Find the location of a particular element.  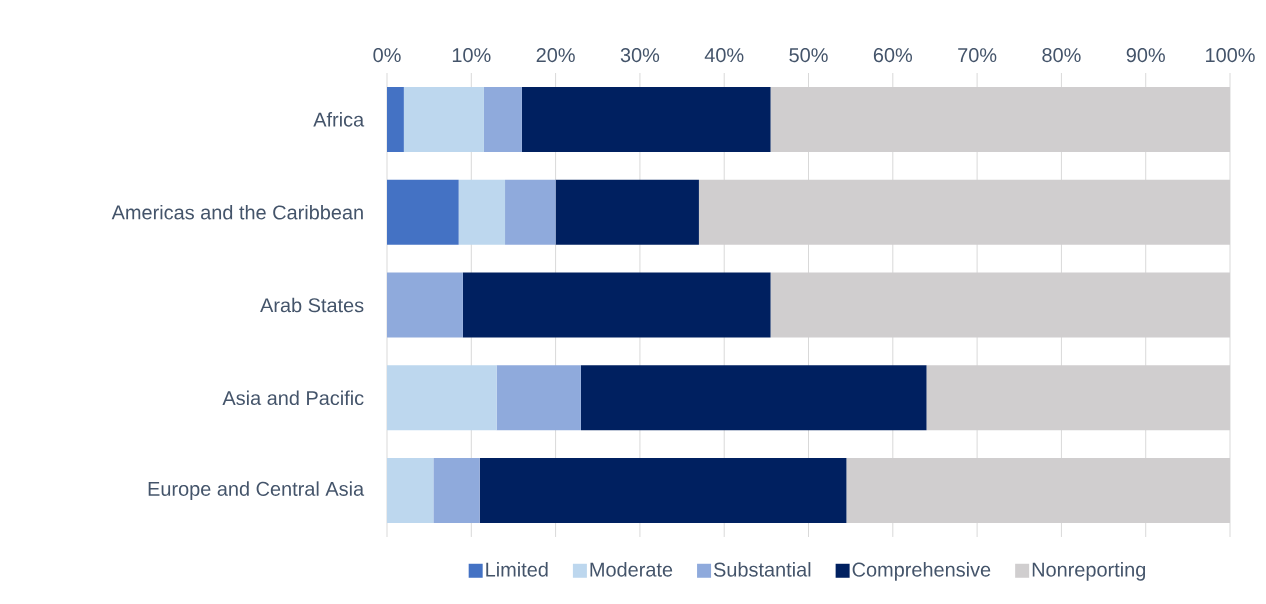

legend-label: Substantial is located at coordinates (762, 569).